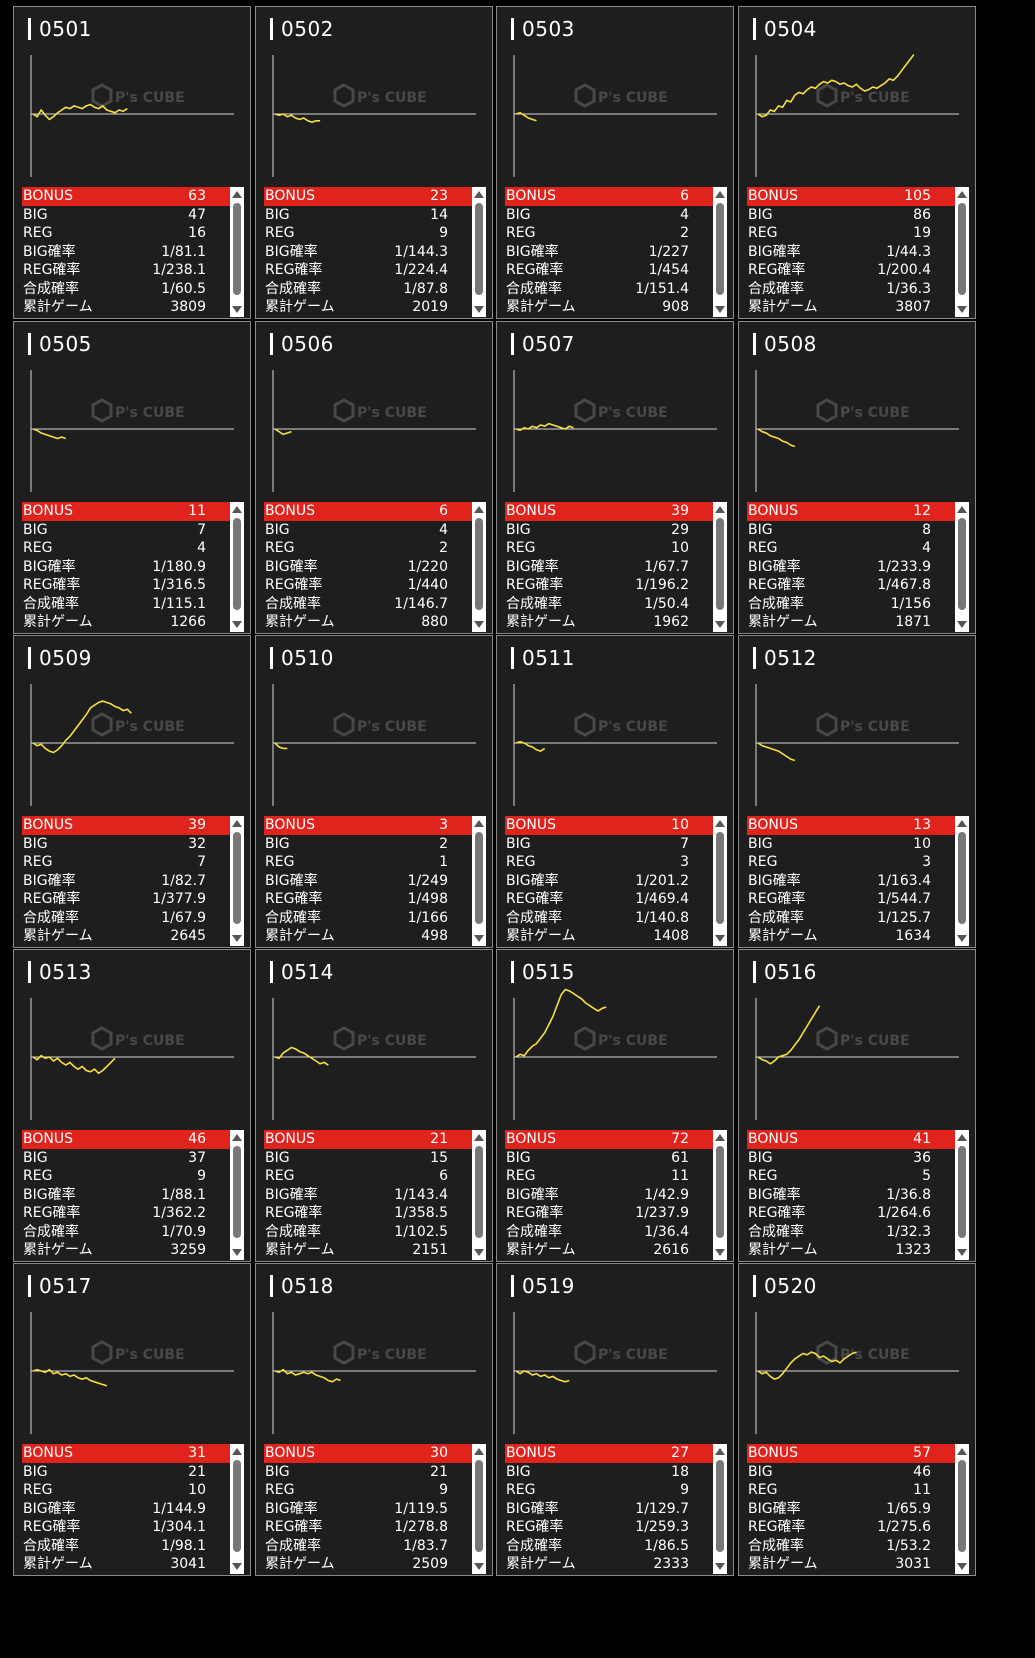 The image size is (1035, 1658). Describe the element at coordinates (615, 477) in the screenshot. I see `machine-card-0507: 0507 P's CUBE BONUS 39 BIG 29 REG 10` at that location.